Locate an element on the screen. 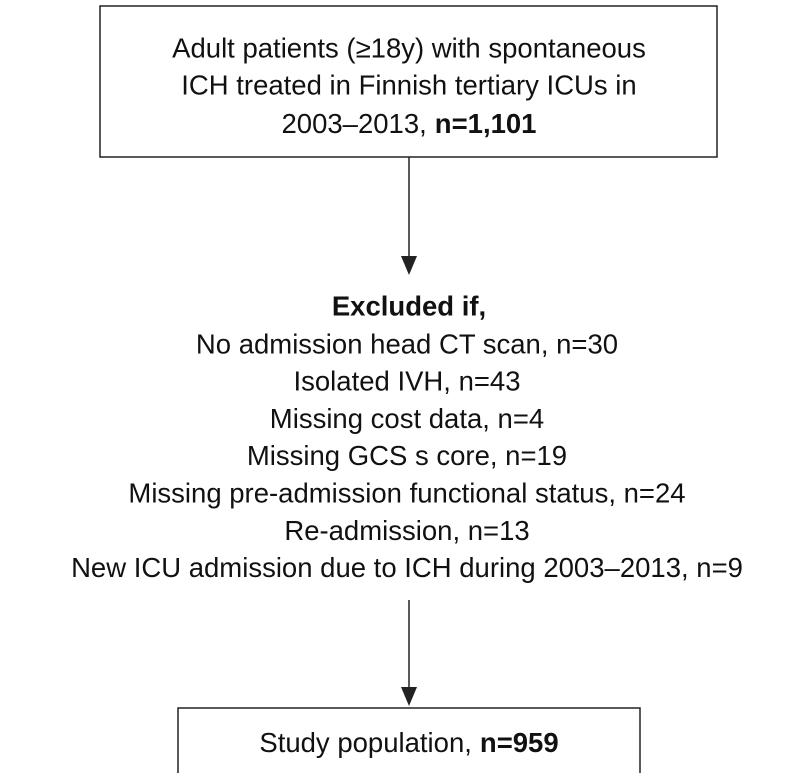 This screenshot has height=773, width=810. box-text: Study population, n=959 is located at coordinates (408, 742).